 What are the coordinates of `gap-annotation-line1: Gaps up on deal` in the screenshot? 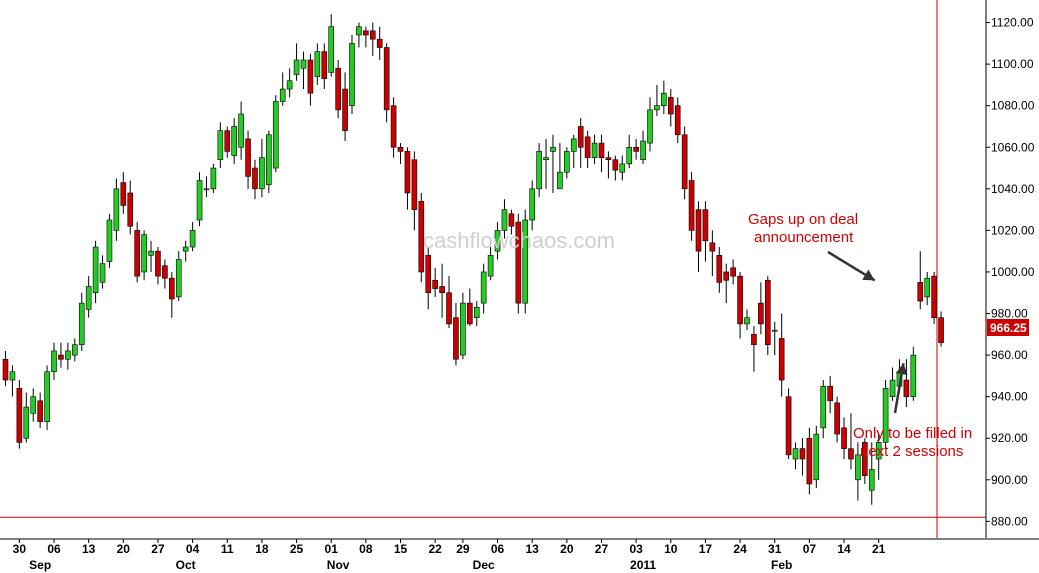 It's located at (803, 219).